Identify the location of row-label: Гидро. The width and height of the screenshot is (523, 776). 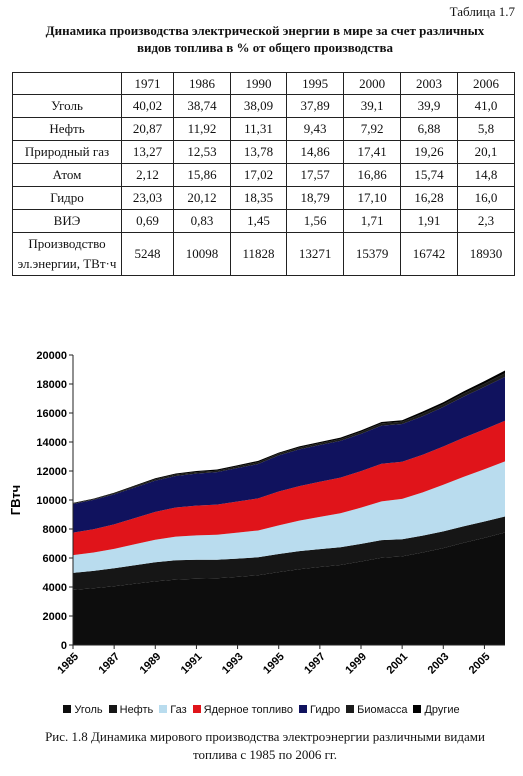
(67, 198).